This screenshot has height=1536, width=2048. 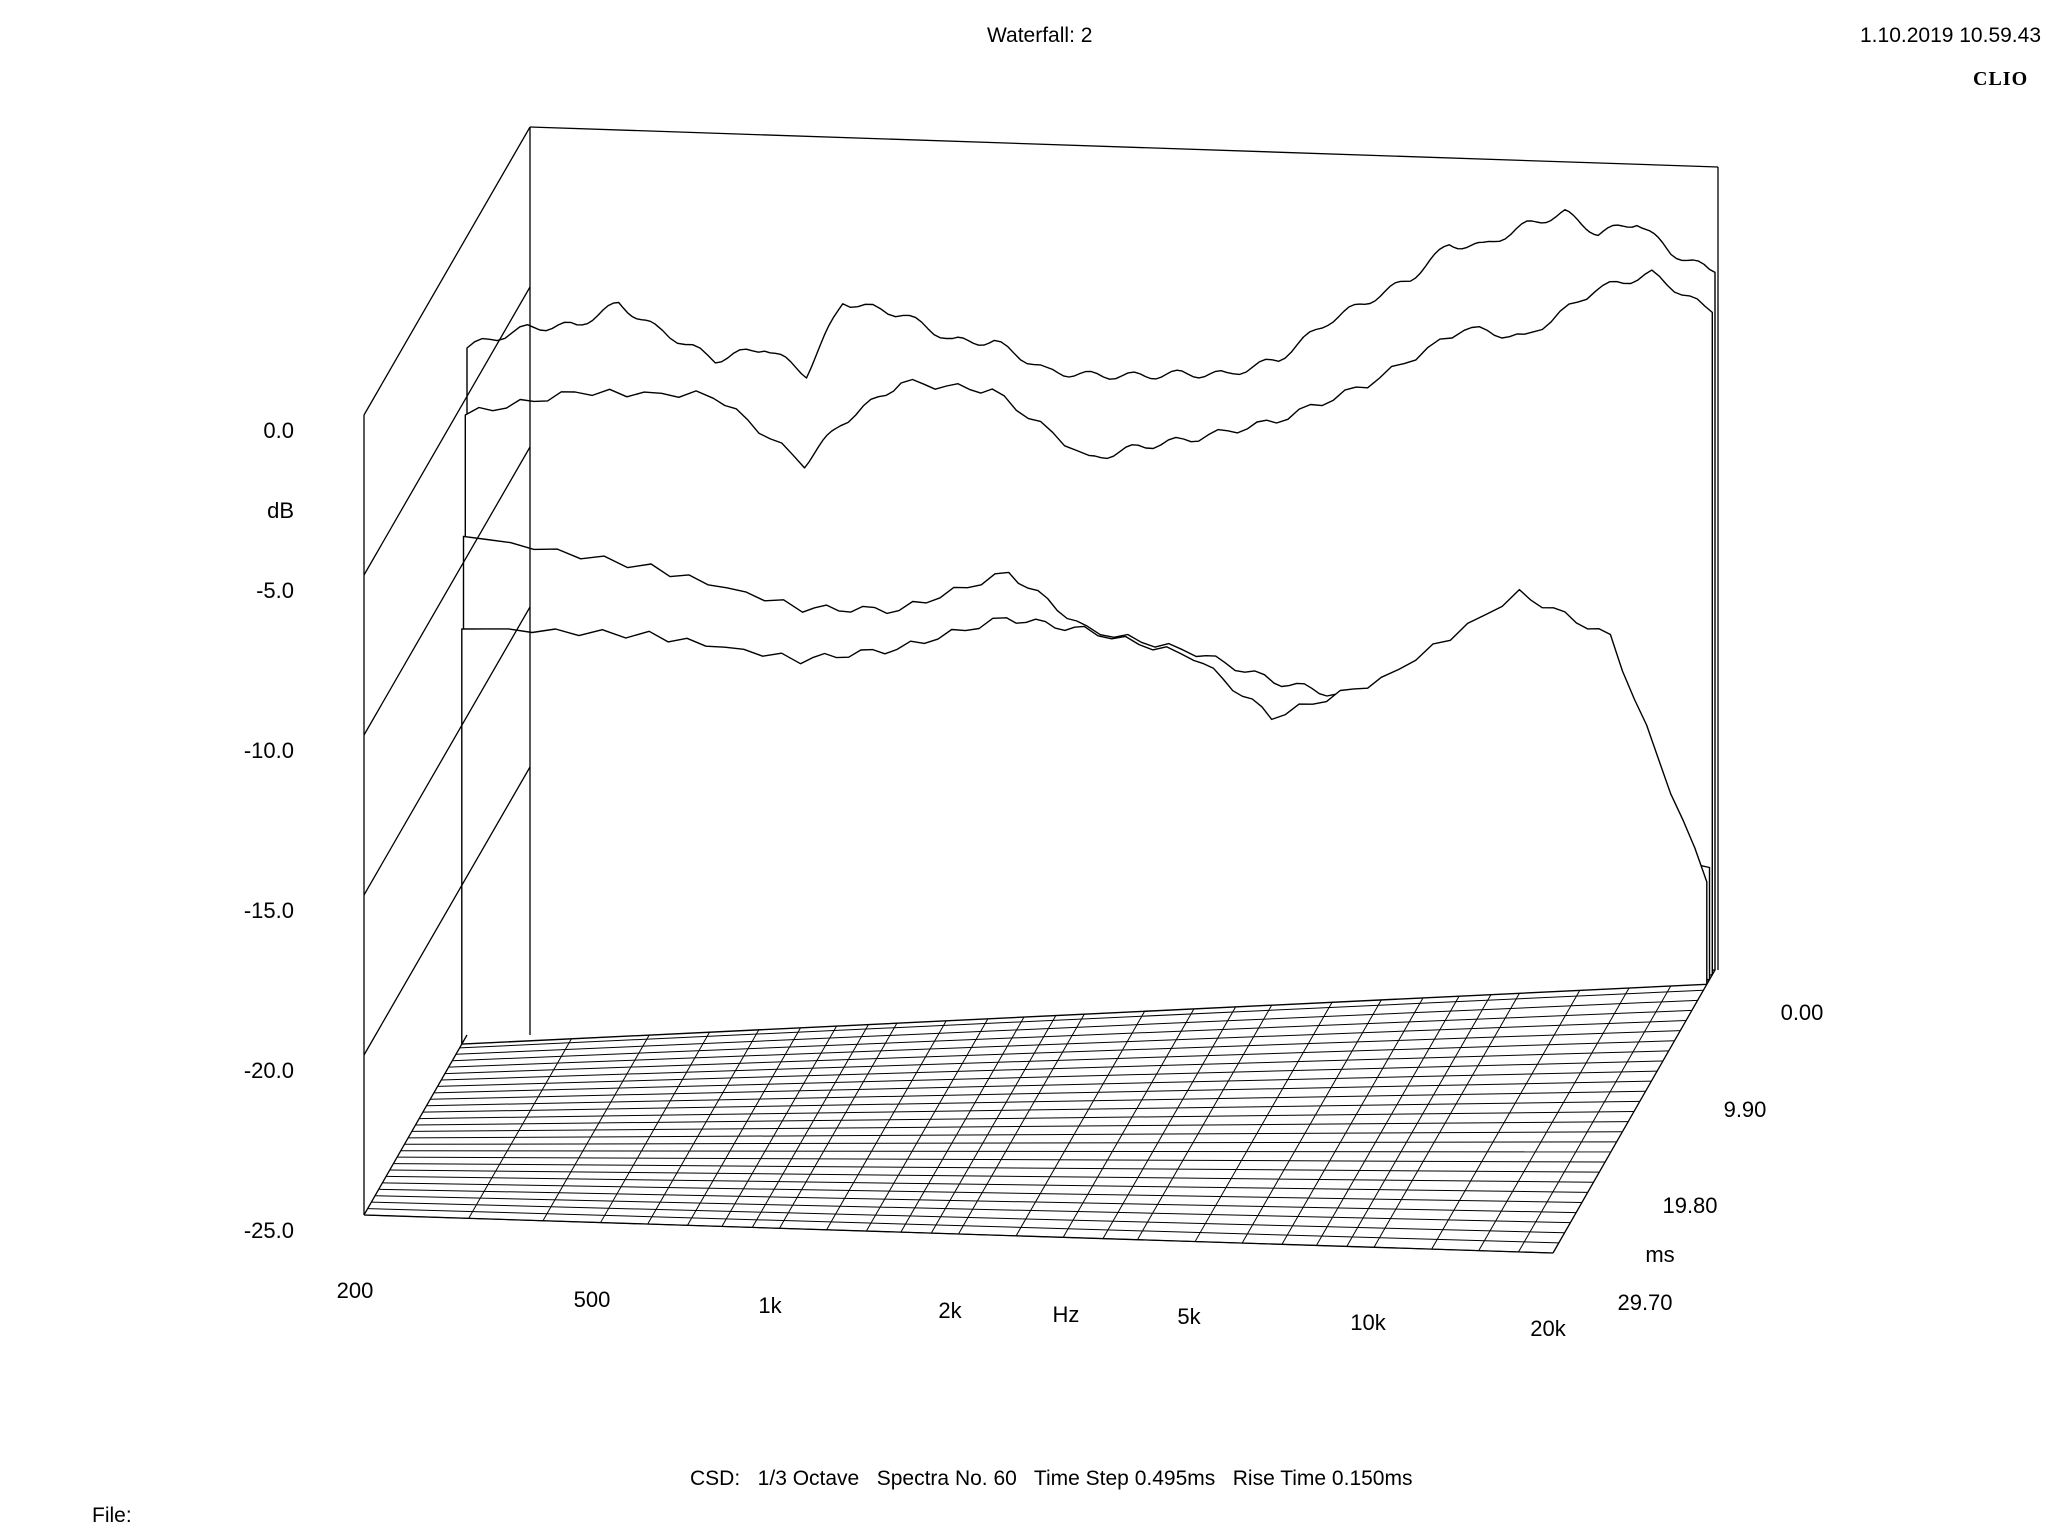 What do you see at coordinates (592, 1299) in the screenshot?
I see `freq-tick-label: 500` at bounding box center [592, 1299].